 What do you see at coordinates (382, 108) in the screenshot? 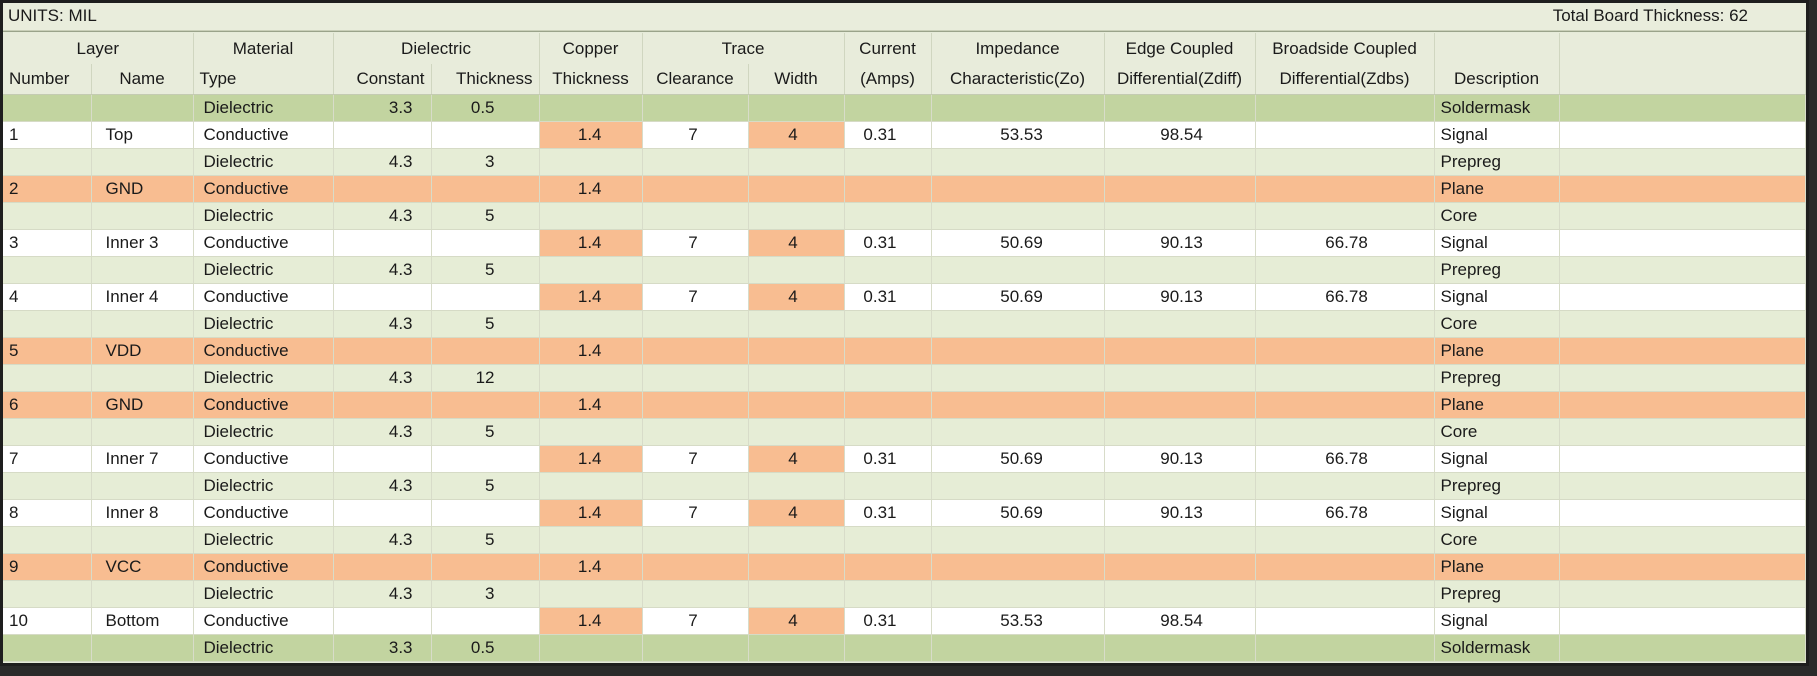
I see `cell-dielectric-constant: 3.3` at bounding box center [382, 108].